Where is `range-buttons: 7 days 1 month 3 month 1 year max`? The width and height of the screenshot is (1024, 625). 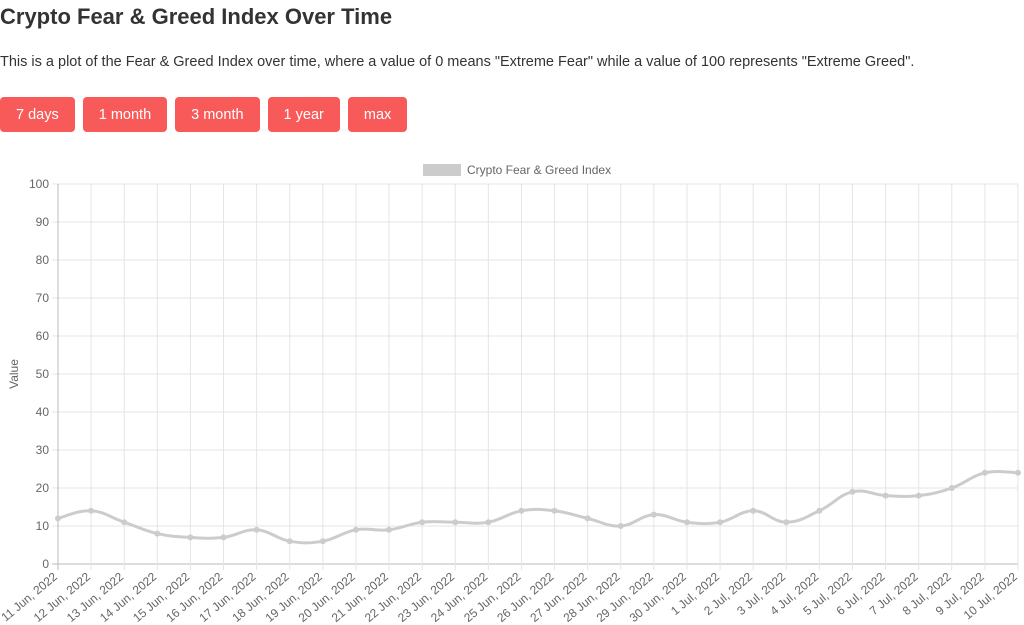 range-buttons: 7 days 1 month 3 month 1 year max is located at coordinates (204, 114).